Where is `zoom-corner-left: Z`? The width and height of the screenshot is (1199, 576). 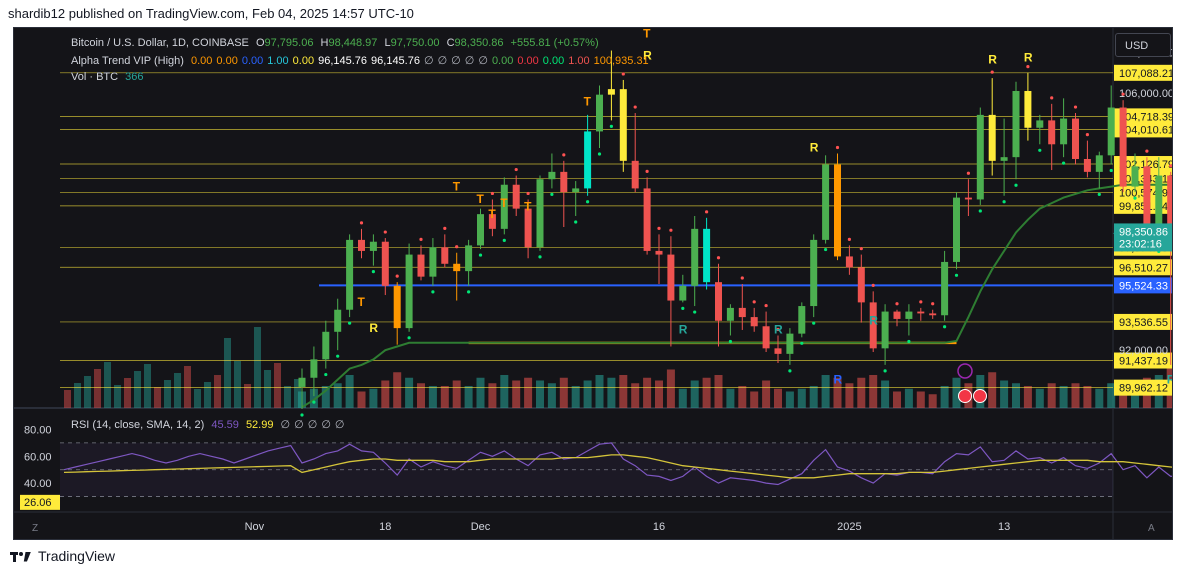
zoom-corner-left: Z is located at coordinates (35, 528).